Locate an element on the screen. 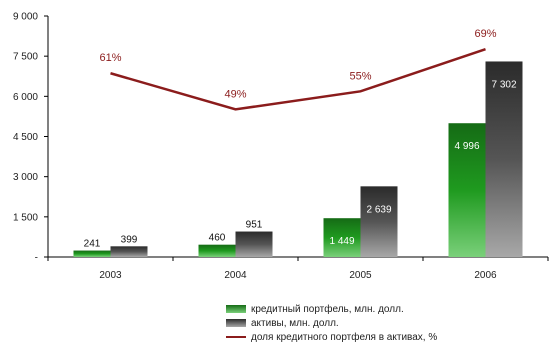  legend-swatch-share is located at coordinates (236, 337).